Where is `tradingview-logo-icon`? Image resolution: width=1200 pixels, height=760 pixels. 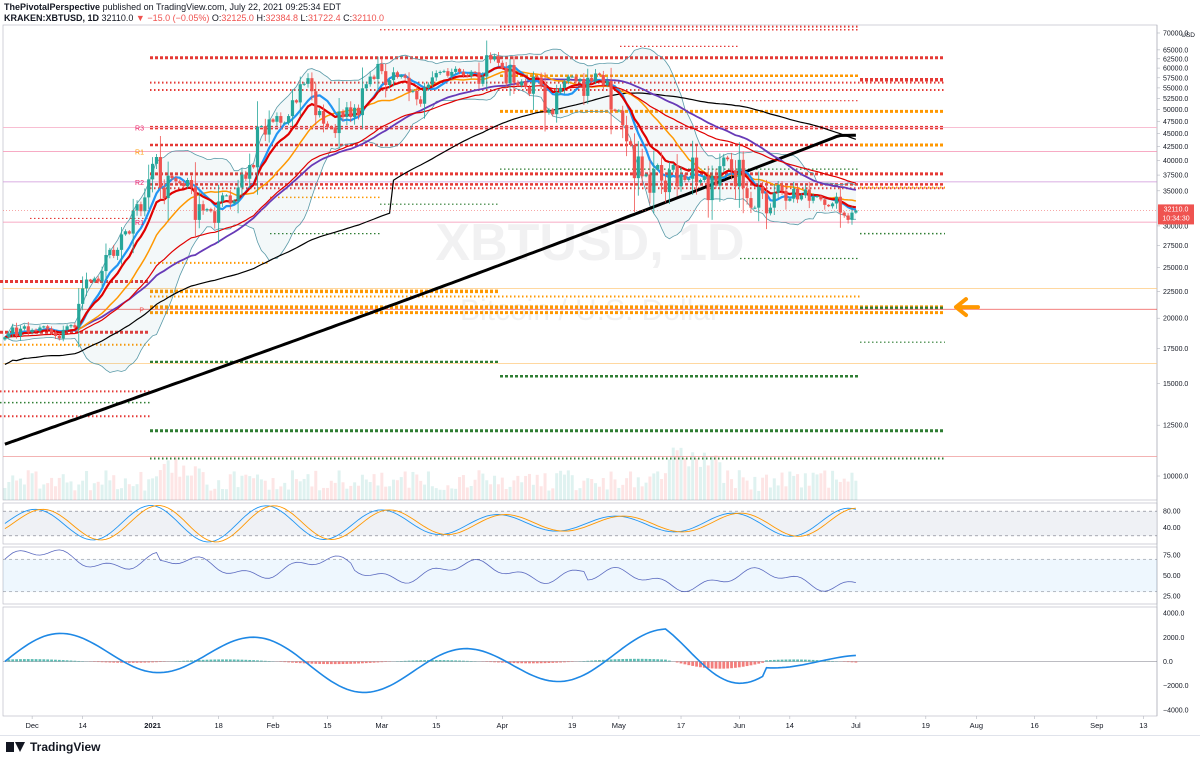 tradingview-logo-icon is located at coordinates (15, 747).